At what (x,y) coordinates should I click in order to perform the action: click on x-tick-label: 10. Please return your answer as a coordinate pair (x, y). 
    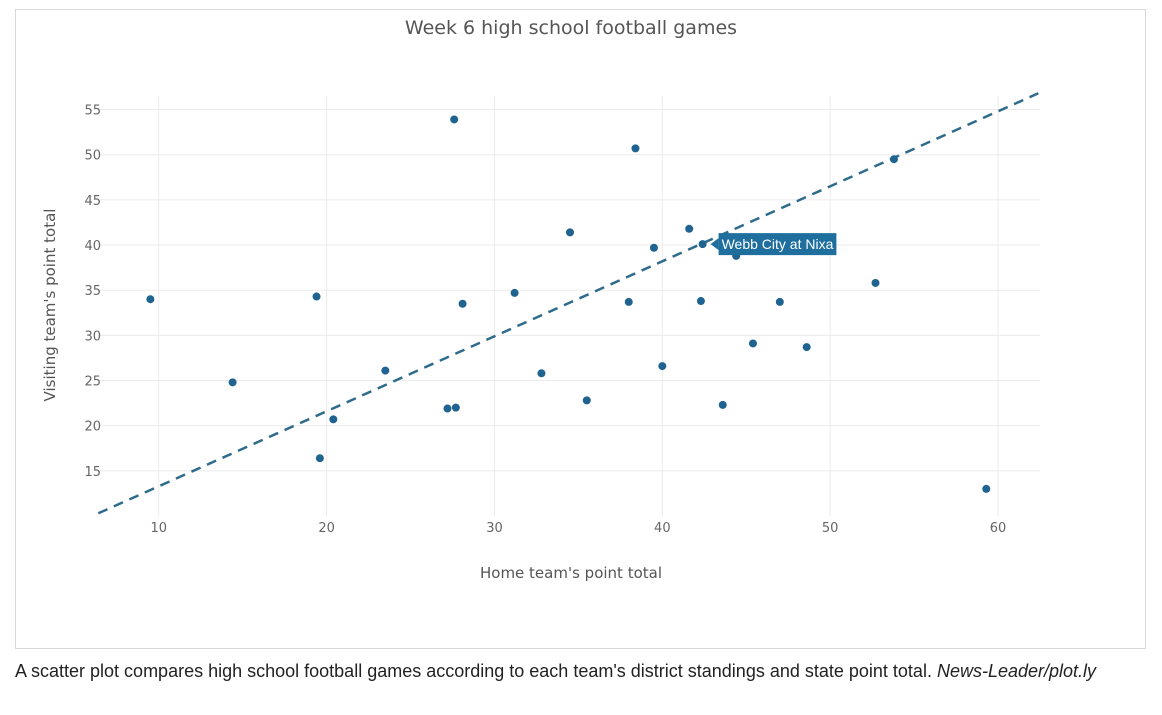
    Looking at the image, I should click on (158, 528).